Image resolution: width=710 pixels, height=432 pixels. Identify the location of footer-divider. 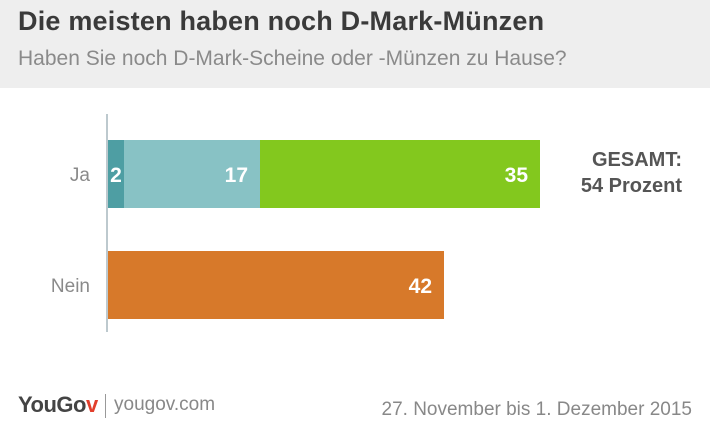
(105, 406).